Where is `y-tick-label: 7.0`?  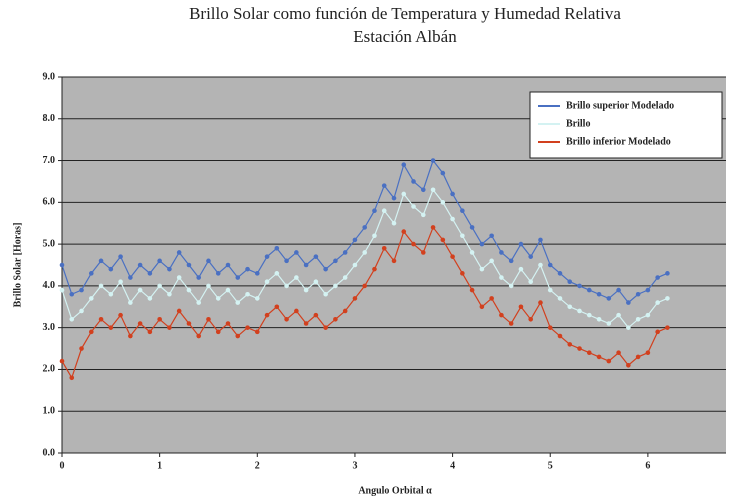
y-tick-label: 7.0 is located at coordinates (49, 160).